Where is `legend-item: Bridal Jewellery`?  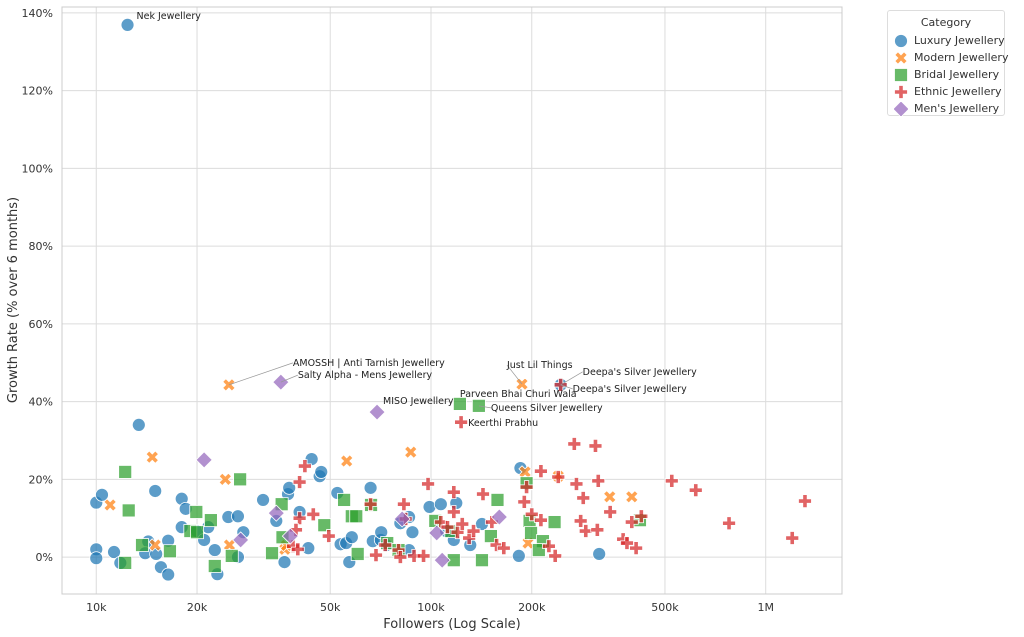 legend-item: Bridal Jewellery is located at coordinates (947, 74).